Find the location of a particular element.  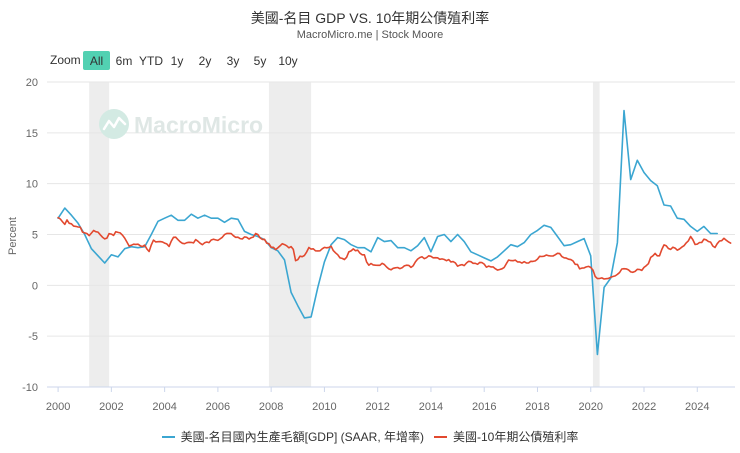

y-tick-label: 0 is located at coordinates (35, 286).